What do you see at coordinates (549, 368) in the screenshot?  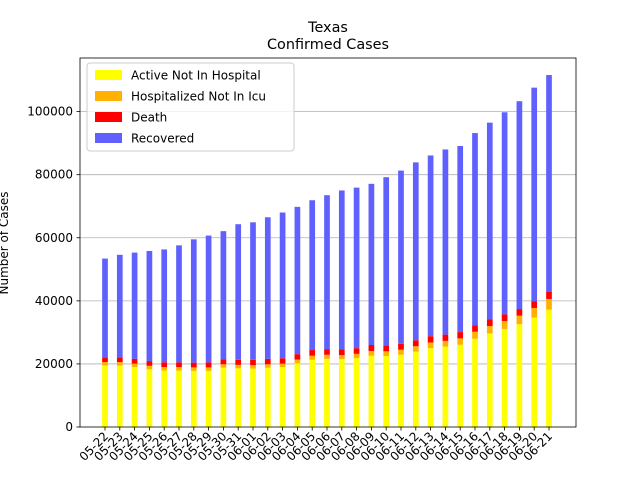 I see `bar-06-21-active-not-in-hospital` at bounding box center [549, 368].